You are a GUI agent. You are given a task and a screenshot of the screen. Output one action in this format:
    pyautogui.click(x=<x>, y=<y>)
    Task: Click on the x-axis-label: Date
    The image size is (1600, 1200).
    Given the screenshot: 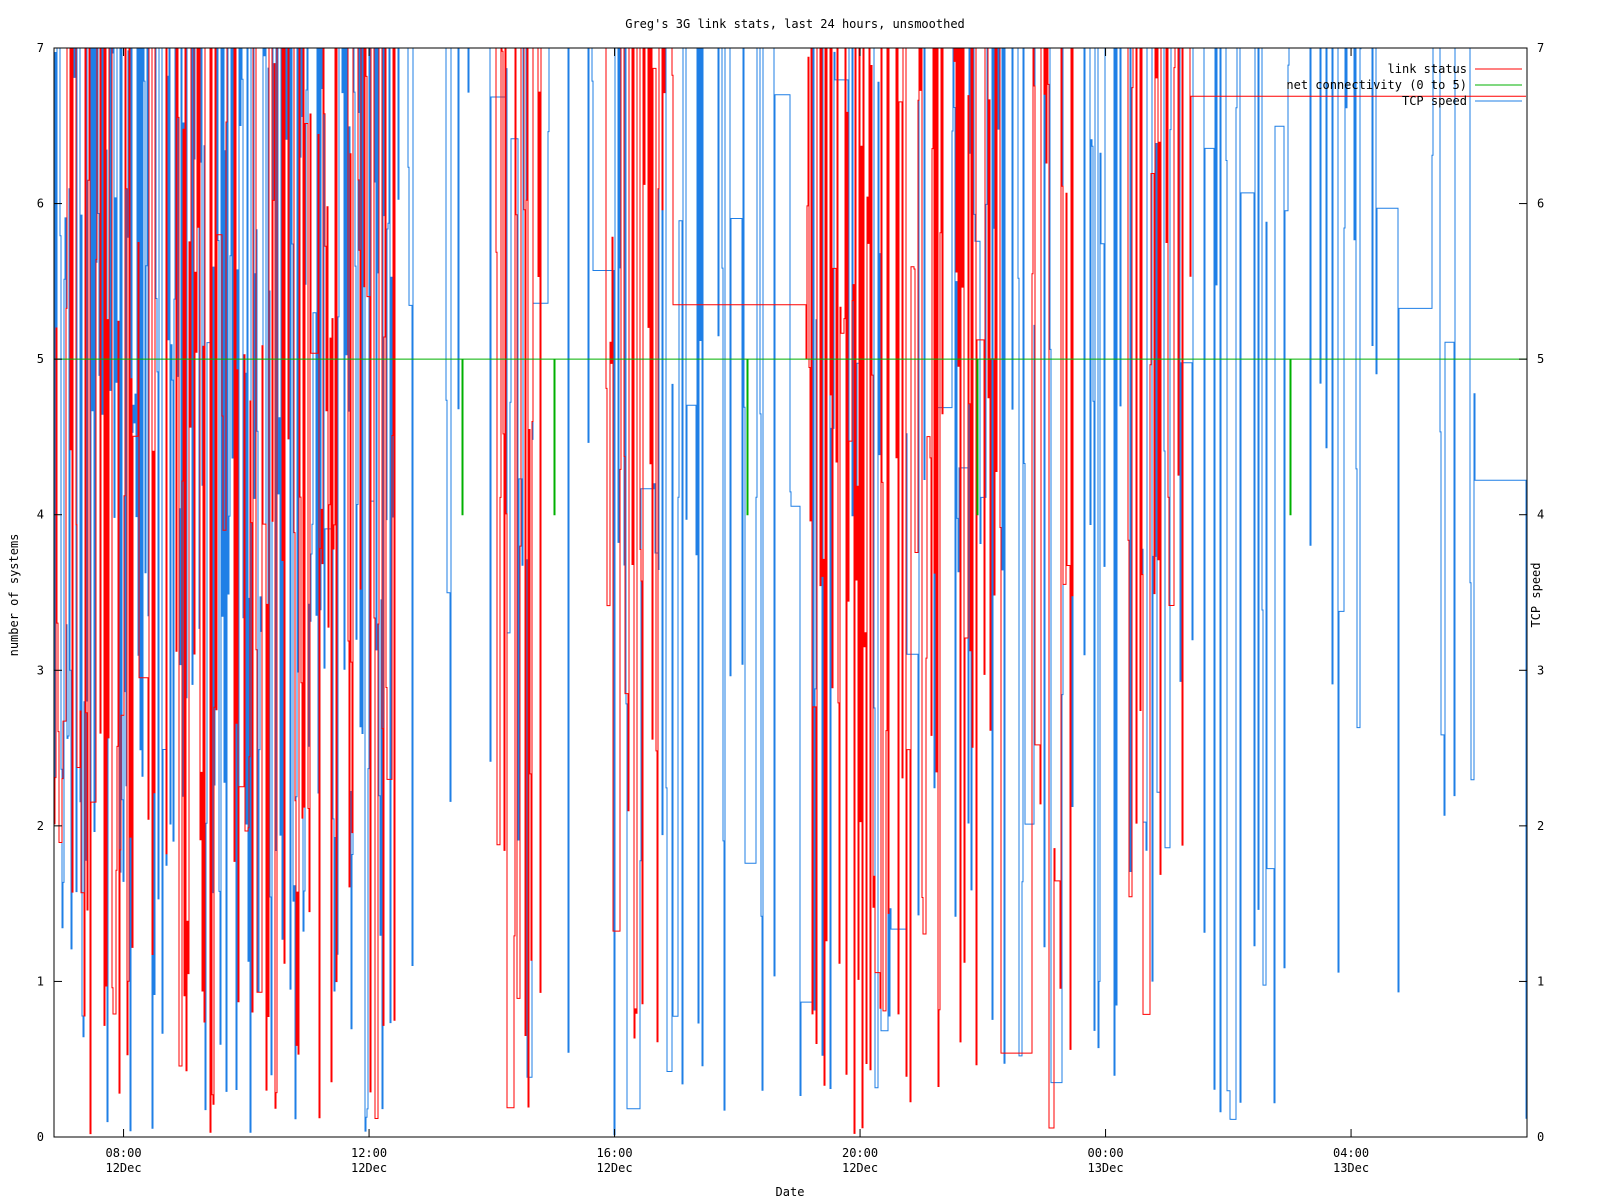 What is the action you would take?
    pyautogui.click(x=790, y=1192)
    